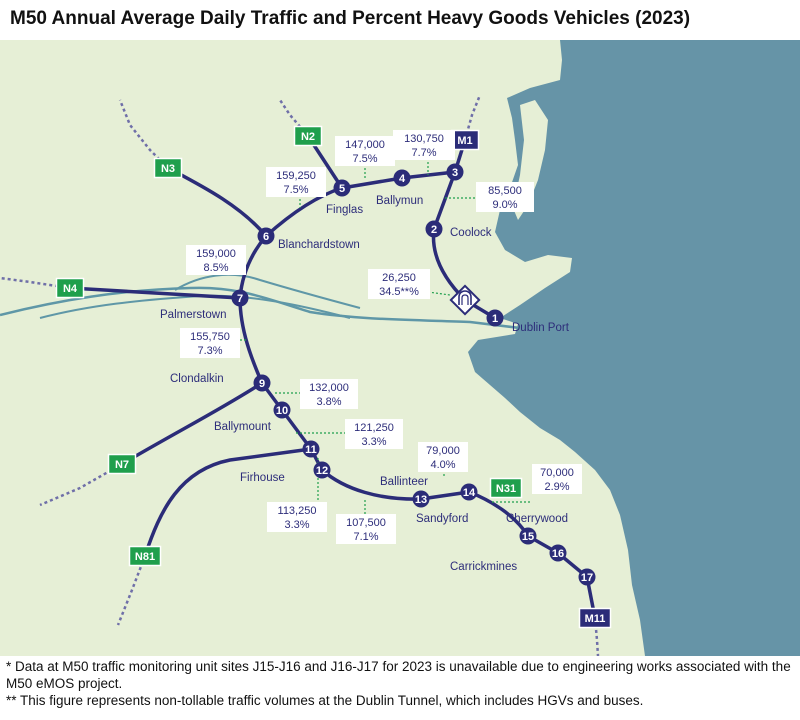 The width and height of the screenshot is (800, 720). I want to click on junction-number: 15, so click(528, 537).